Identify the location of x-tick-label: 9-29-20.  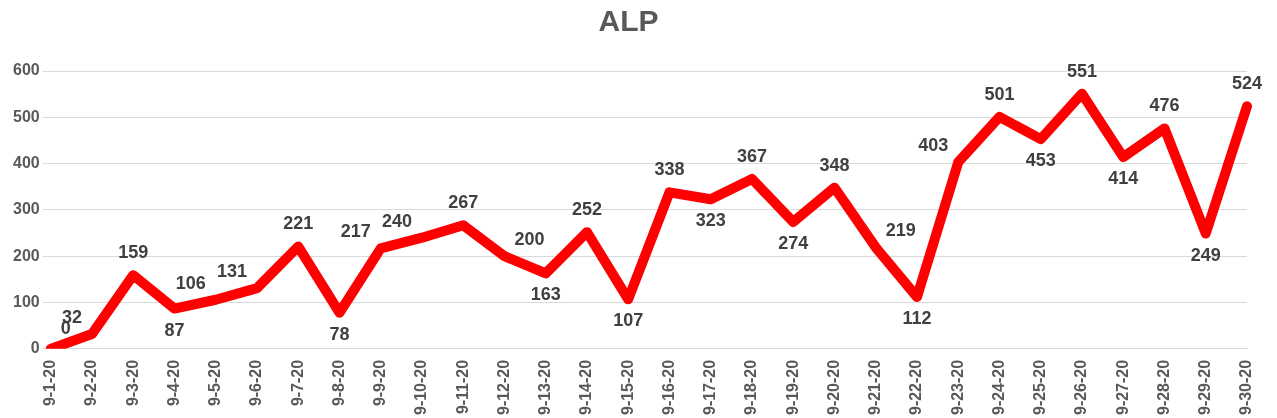
(1205, 387).